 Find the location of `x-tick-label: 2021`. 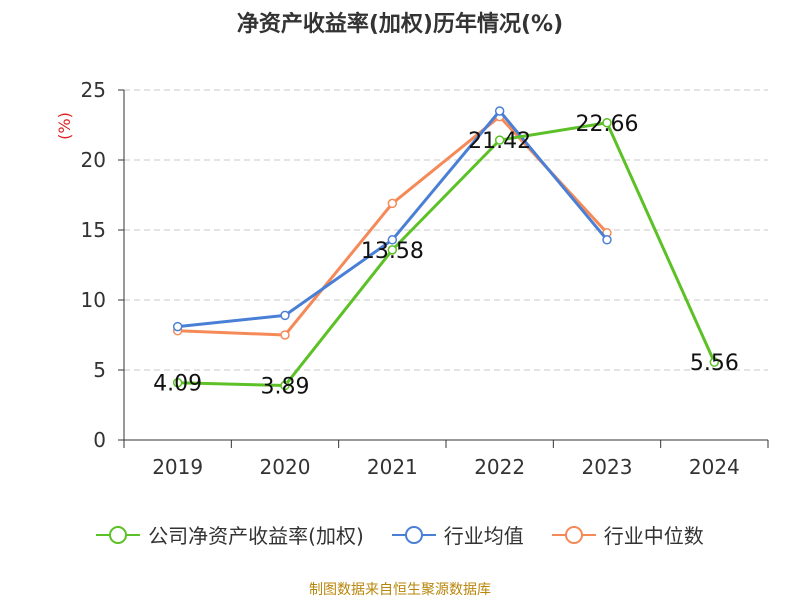

x-tick-label: 2021 is located at coordinates (392, 467).